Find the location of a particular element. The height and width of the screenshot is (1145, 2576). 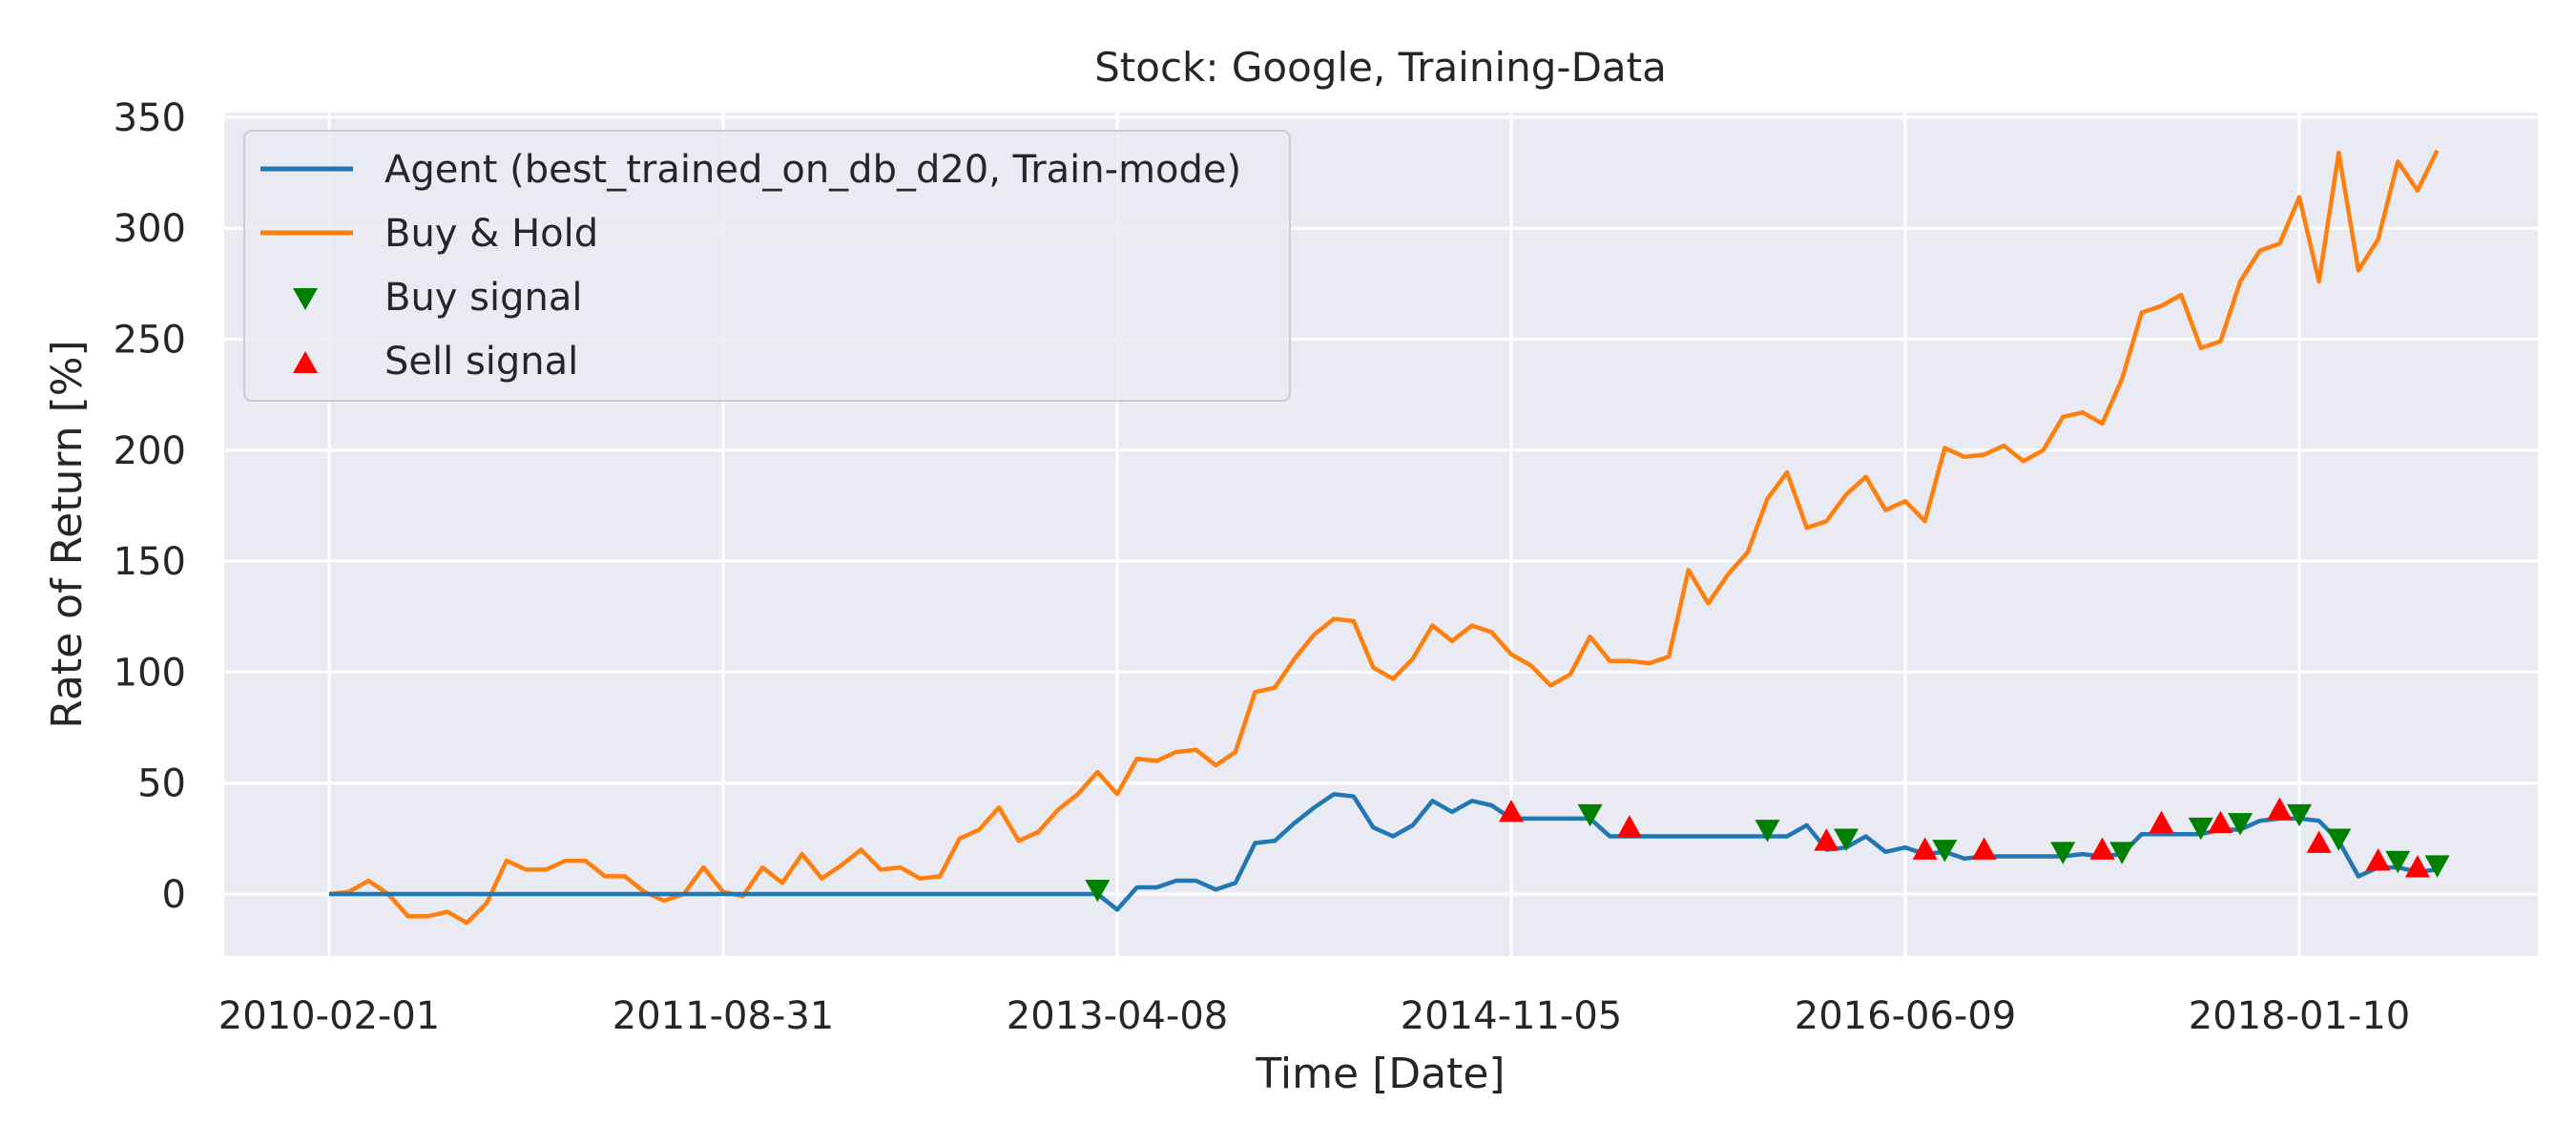

signal-markers is located at coordinates (1767, 850).